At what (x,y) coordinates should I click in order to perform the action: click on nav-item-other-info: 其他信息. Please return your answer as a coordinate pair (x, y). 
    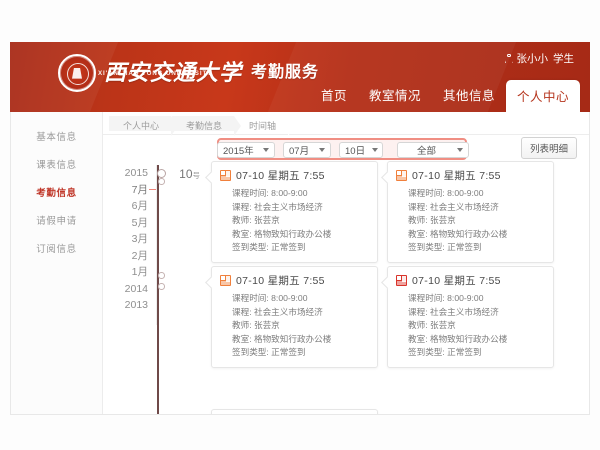
    Looking at the image, I should click on (468, 96).